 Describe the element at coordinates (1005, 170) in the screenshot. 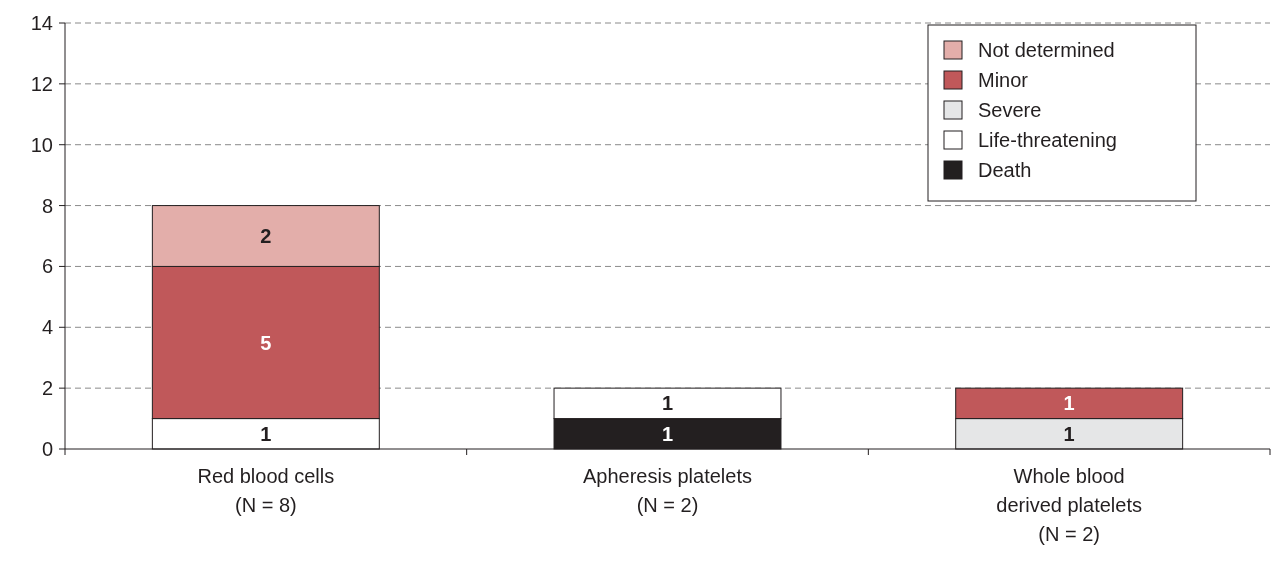

I see `legend-label: Death` at that location.